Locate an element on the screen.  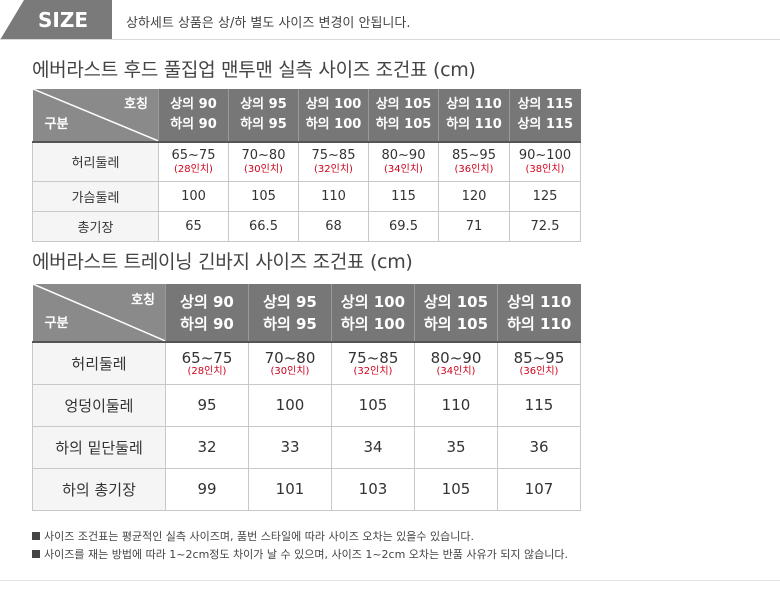
table-cell: 68 is located at coordinates (333, 226).